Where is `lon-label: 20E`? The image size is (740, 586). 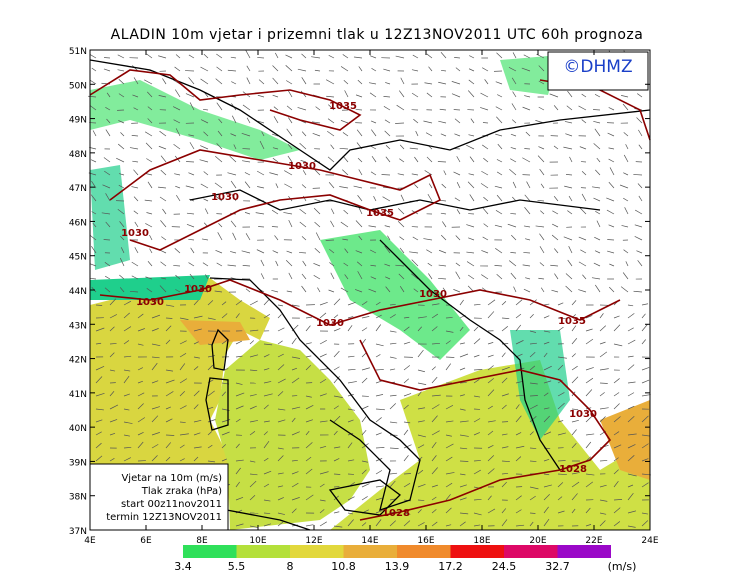 lon-label: 20E is located at coordinates (537, 541).